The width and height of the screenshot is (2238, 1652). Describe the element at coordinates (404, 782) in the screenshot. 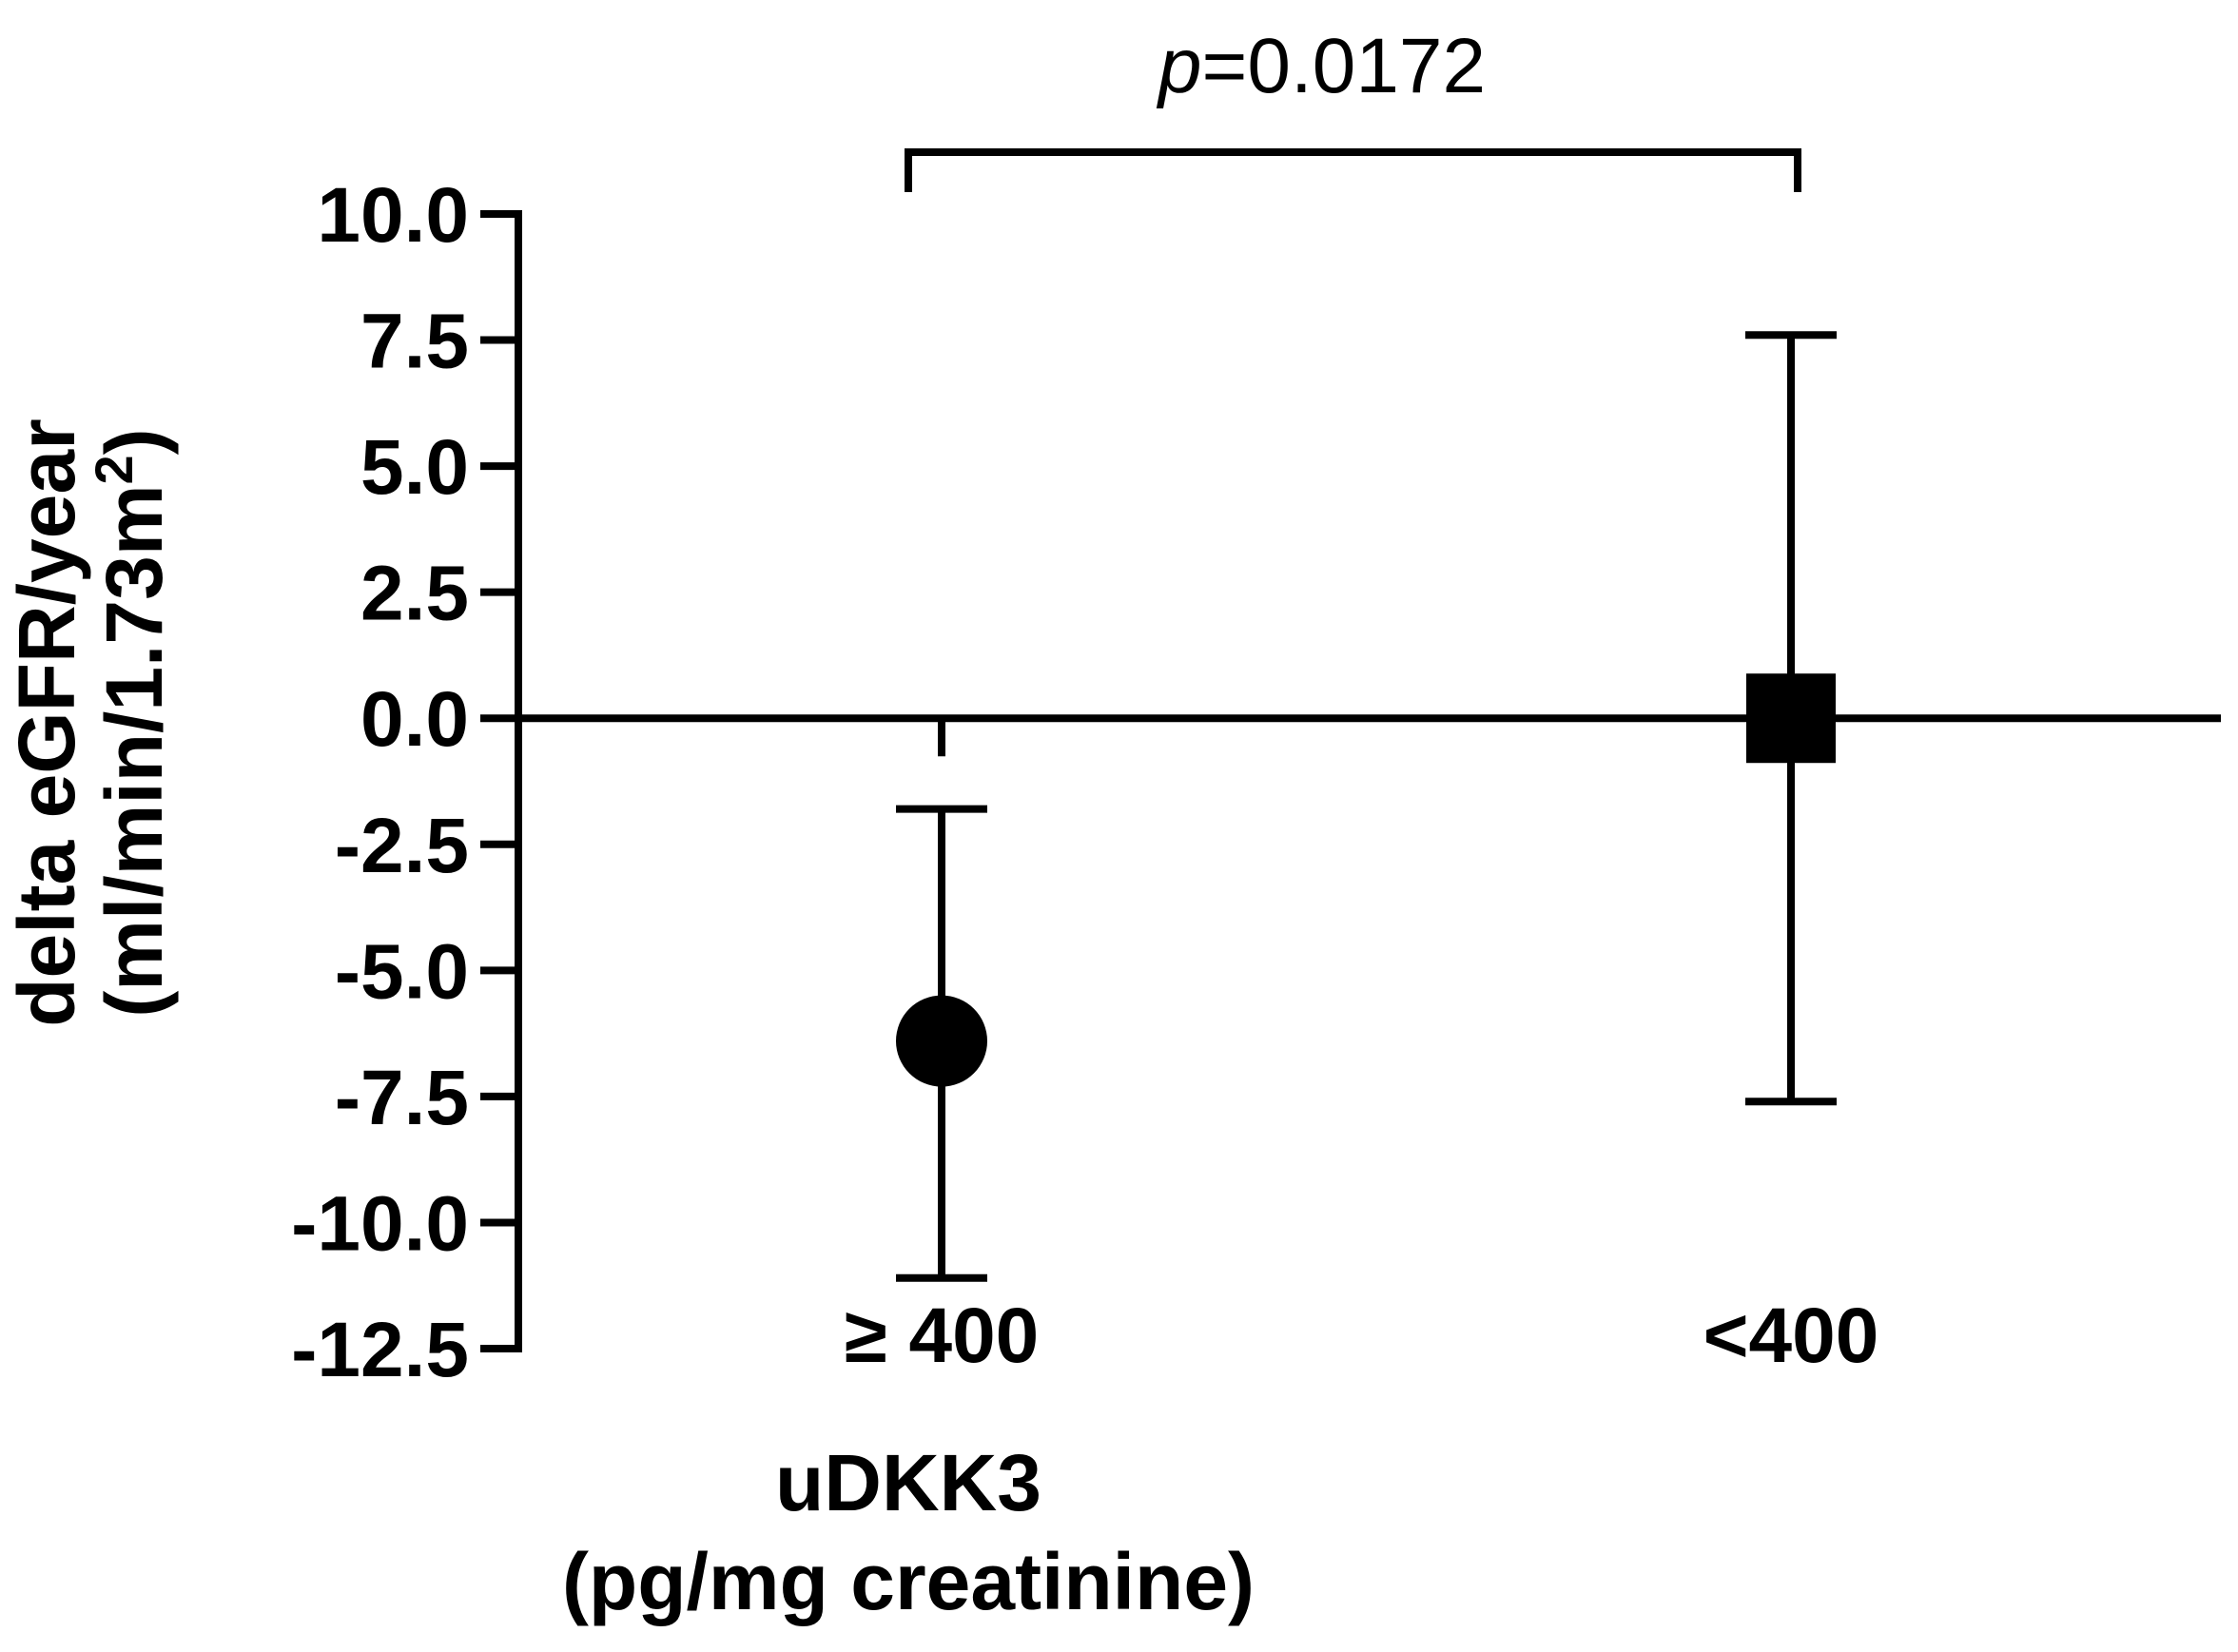

I see `y-axis-ticks: 10.0 7.5 5.0 2.5 0.0 -2.5 -5.0 -7.5 -10.0 -12.5` at that location.